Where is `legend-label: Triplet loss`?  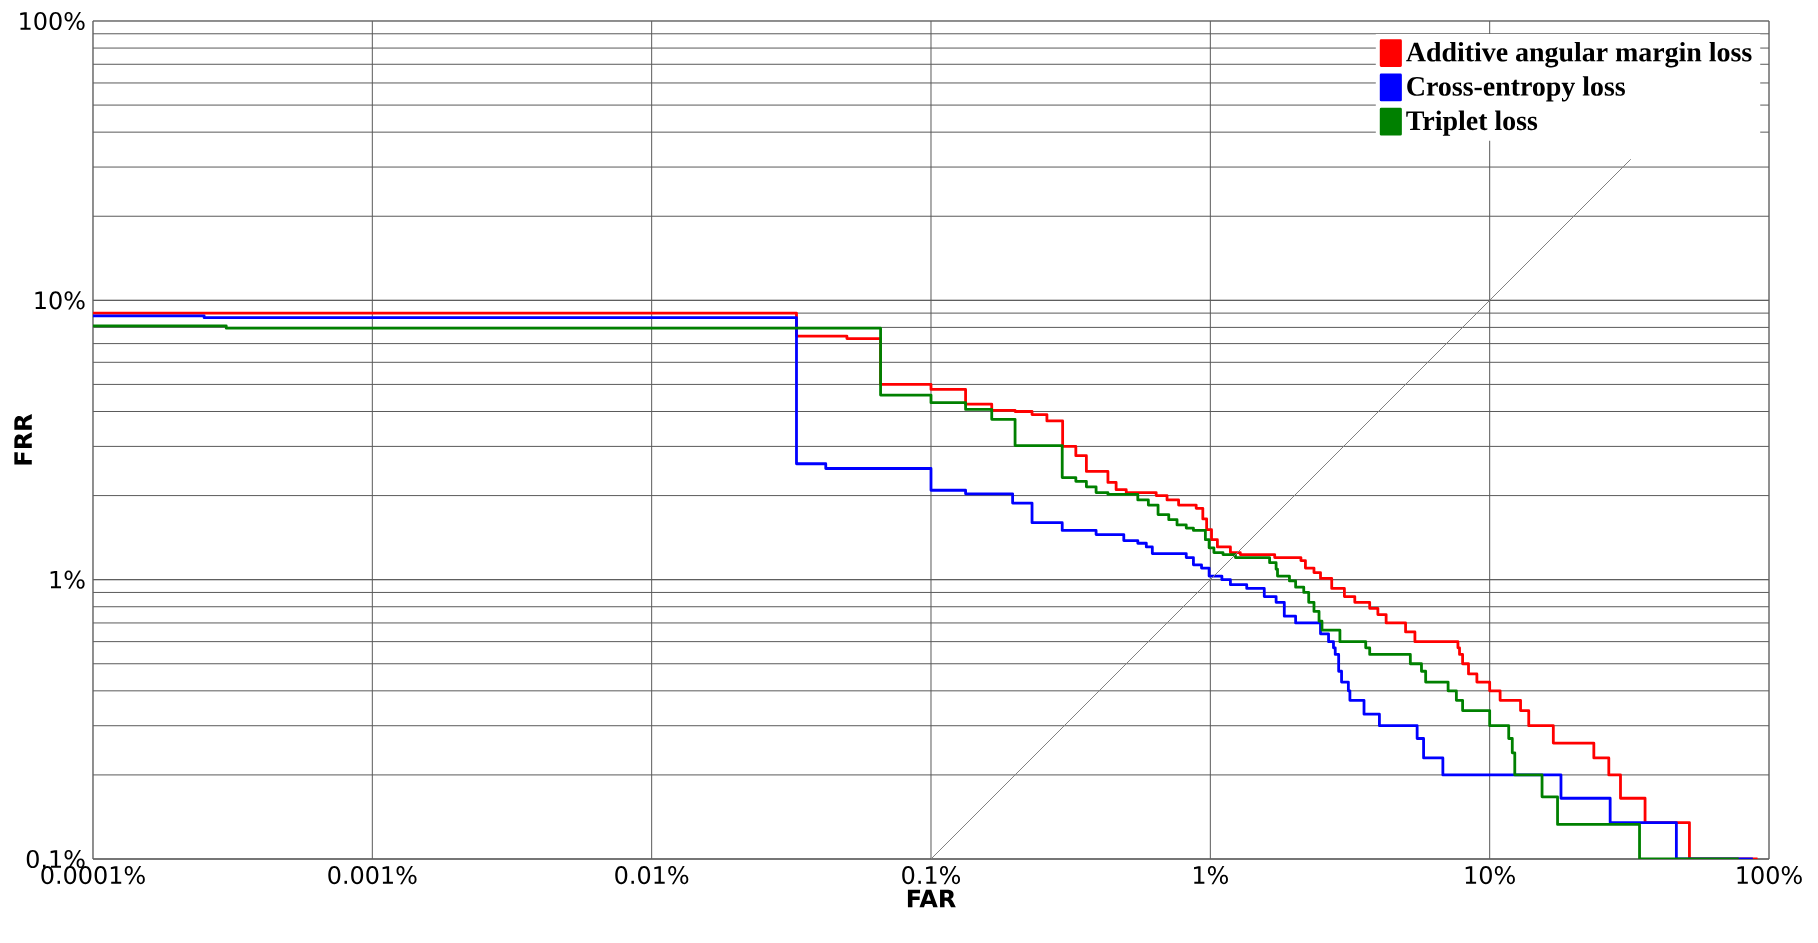 legend-label: Triplet loss is located at coordinates (1472, 123).